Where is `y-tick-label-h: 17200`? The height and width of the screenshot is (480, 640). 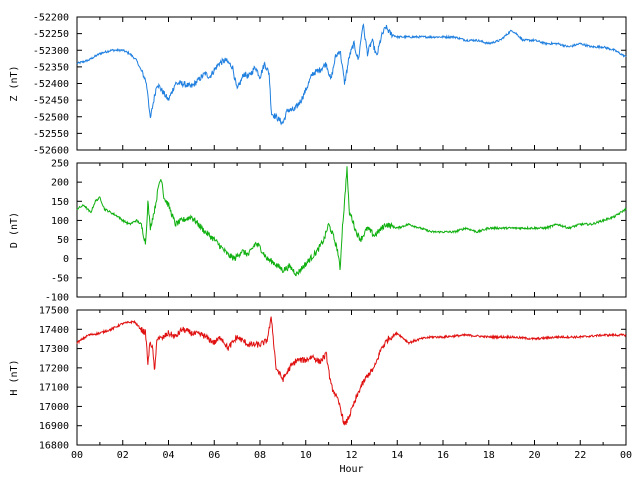
y-tick-label-h: 17200 is located at coordinates (54, 368).